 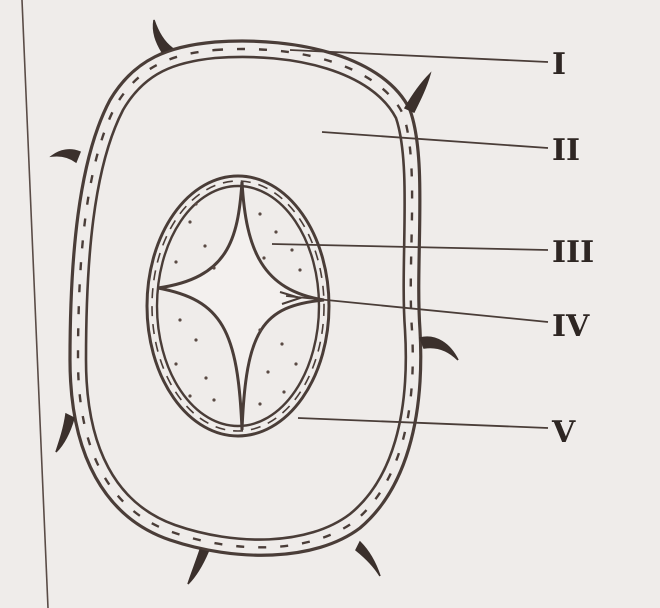 I want to click on arrow-head, so click(x=291, y=298).